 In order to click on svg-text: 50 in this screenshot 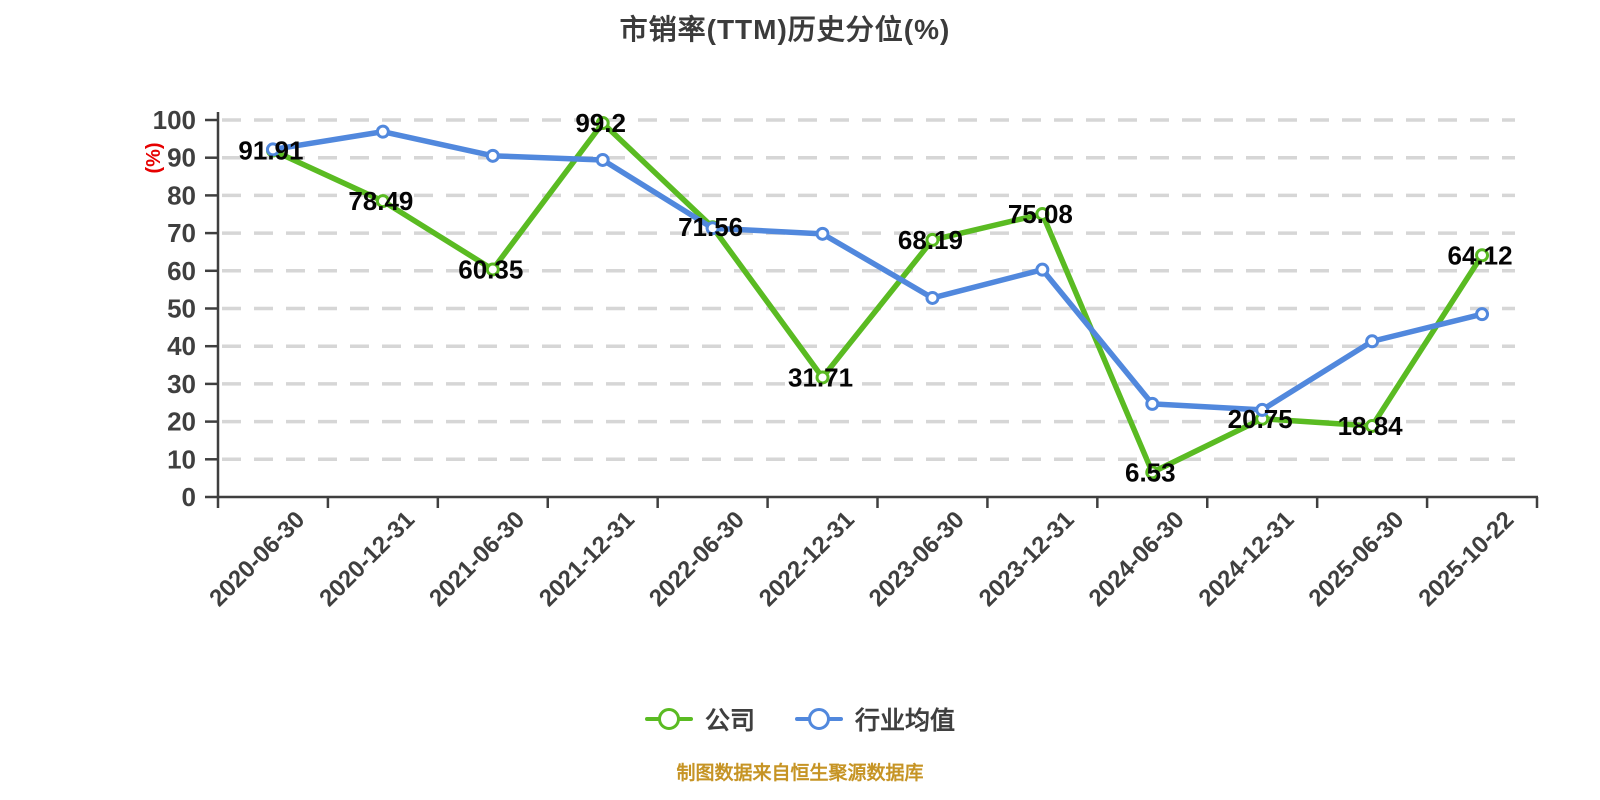, I will do `click(181, 309)`.